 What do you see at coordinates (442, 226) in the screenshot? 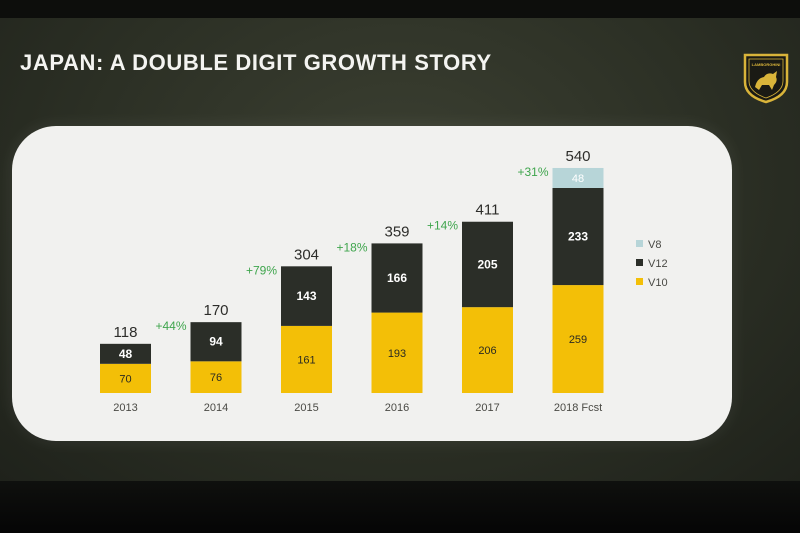
I see `growth-label: +14%` at bounding box center [442, 226].